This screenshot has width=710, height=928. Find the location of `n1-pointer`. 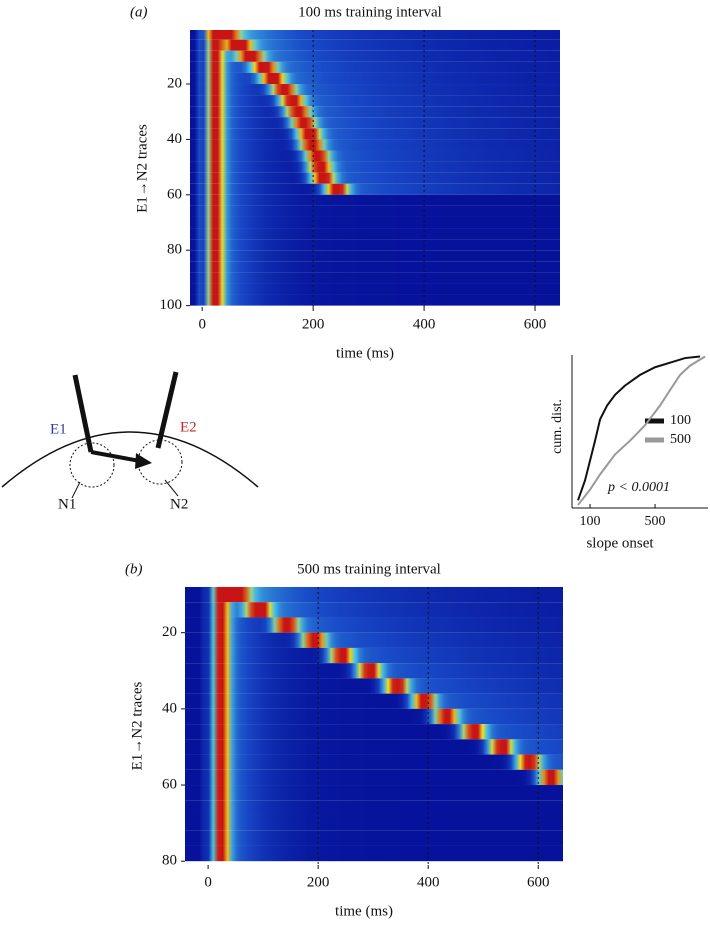

n1-pointer is located at coordinates (76, 490).